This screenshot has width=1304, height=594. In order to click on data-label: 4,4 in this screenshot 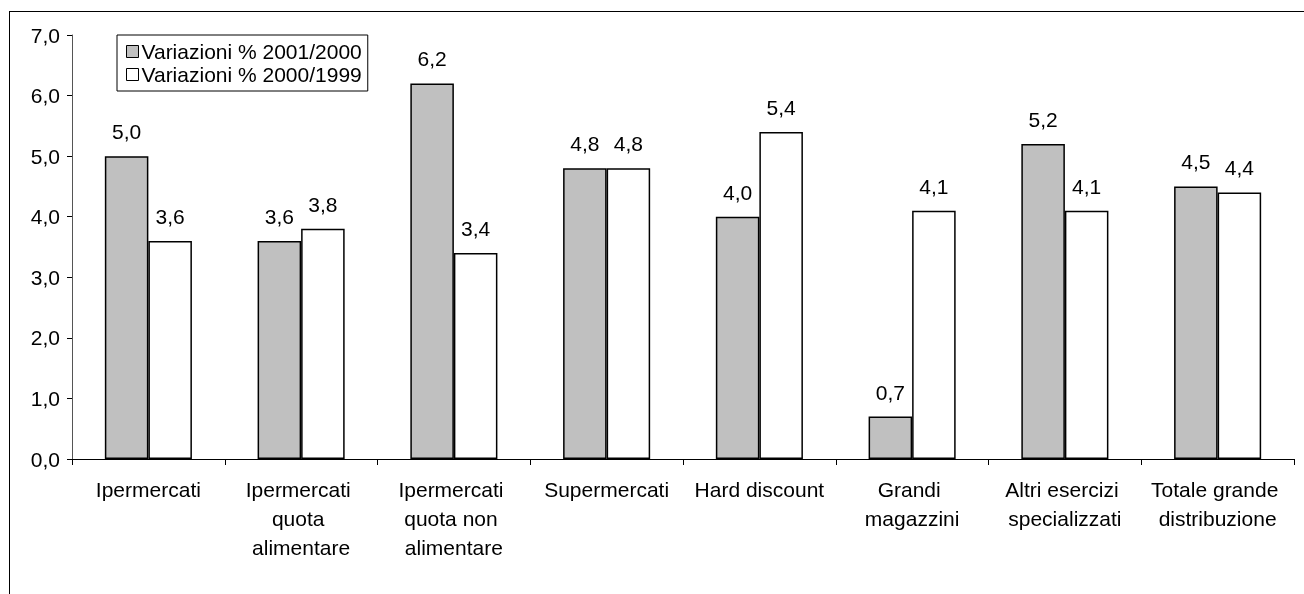, I will do `click(1239, 168)`.